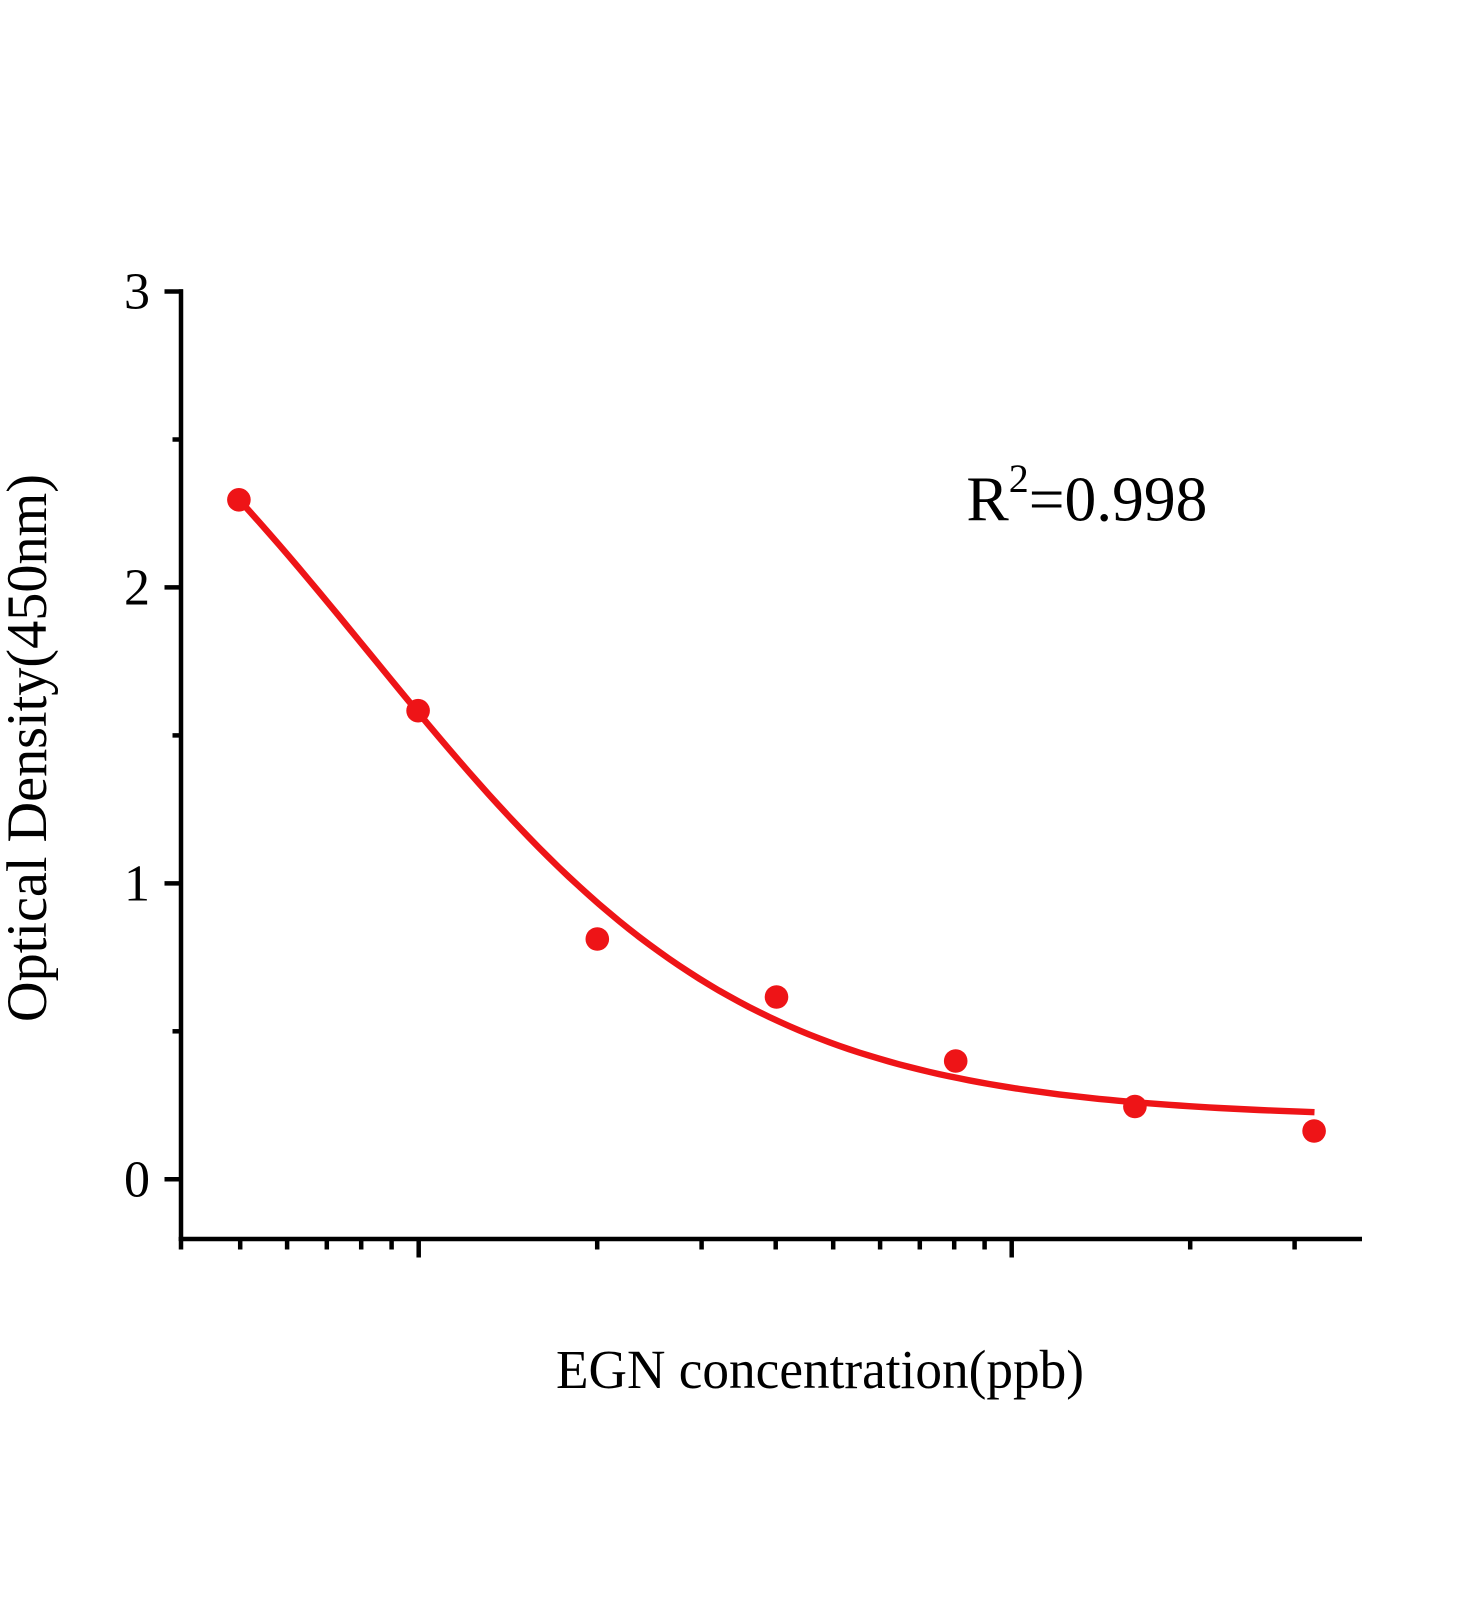  I want to click on svg-text: R2=0.998, so click(1086, 495).